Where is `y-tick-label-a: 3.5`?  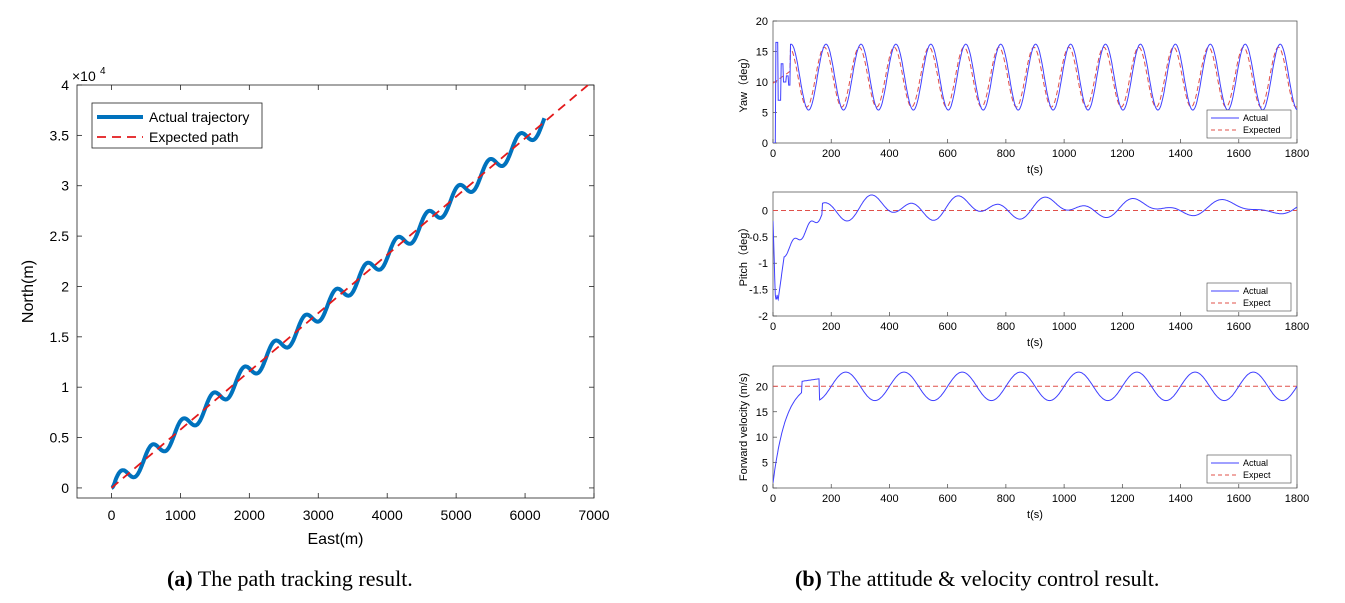
y-tick-label-a: 3.5 is located at coordinates (60, 135).